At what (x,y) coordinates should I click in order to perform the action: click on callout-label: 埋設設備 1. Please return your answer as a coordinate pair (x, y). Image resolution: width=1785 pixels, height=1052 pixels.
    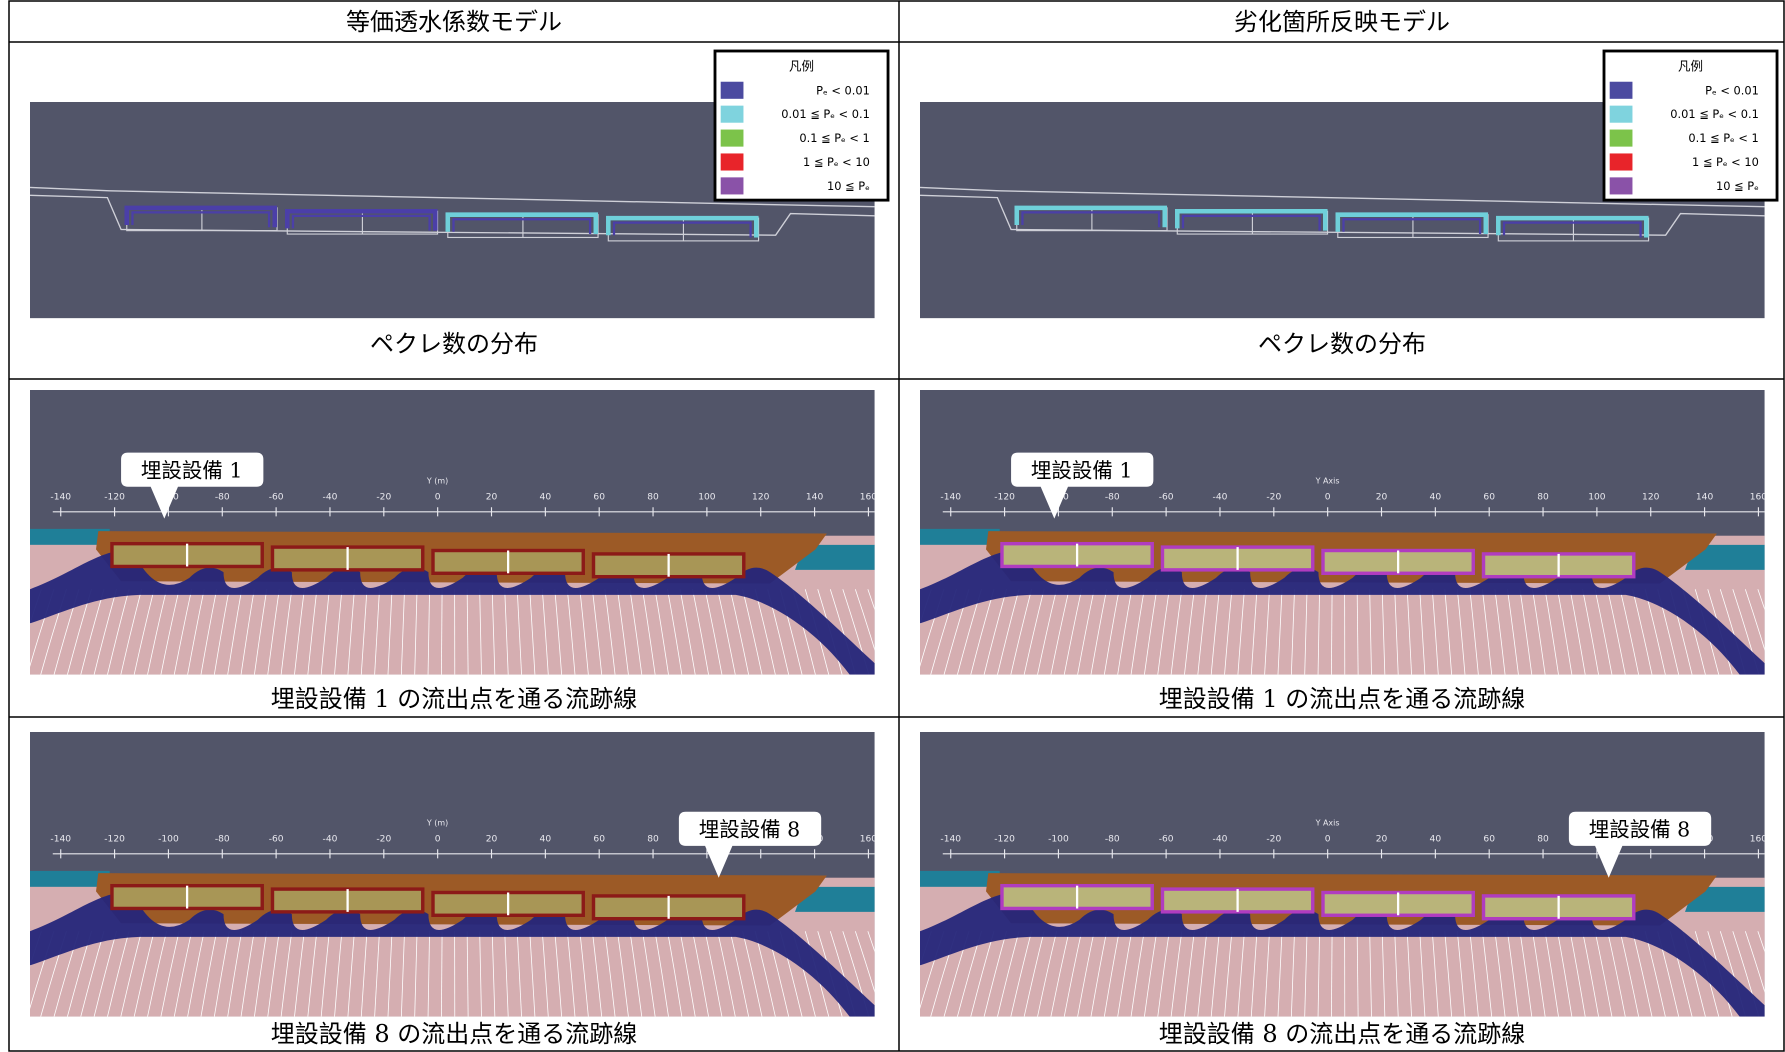
    Looking at the image, I should click on (191, 471).